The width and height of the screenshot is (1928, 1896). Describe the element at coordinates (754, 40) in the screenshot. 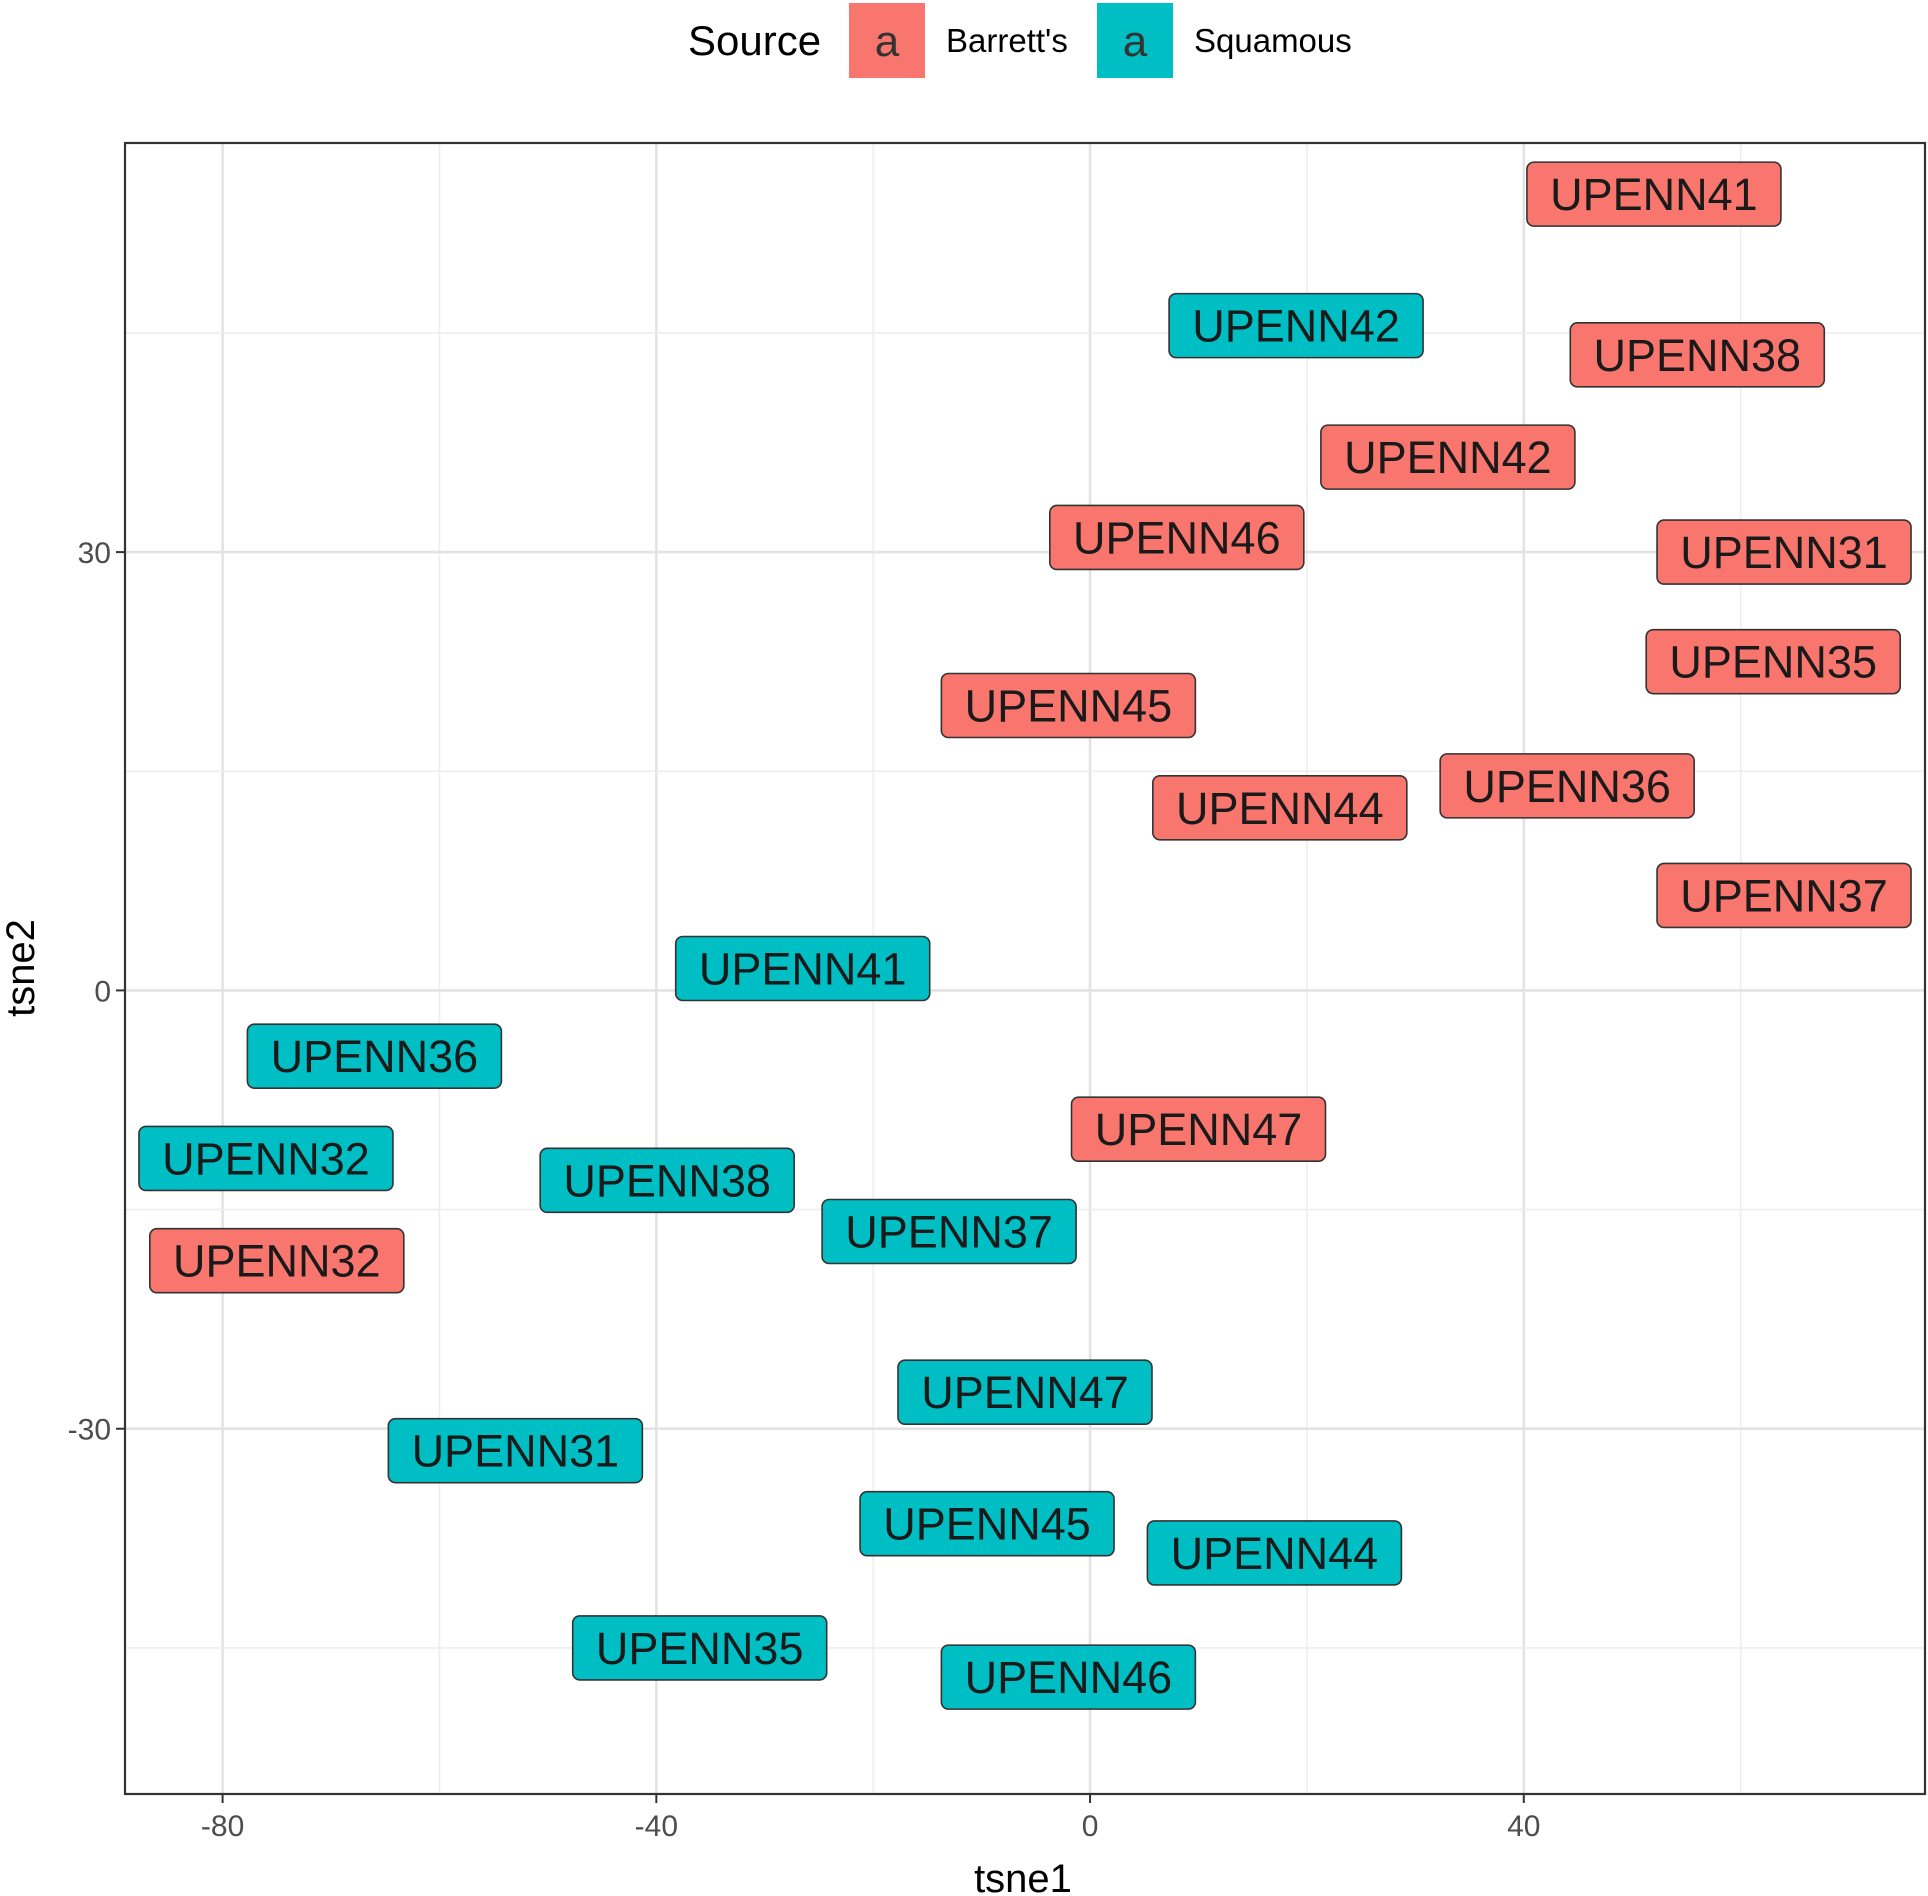

I see `legend-title: Source` at that location.